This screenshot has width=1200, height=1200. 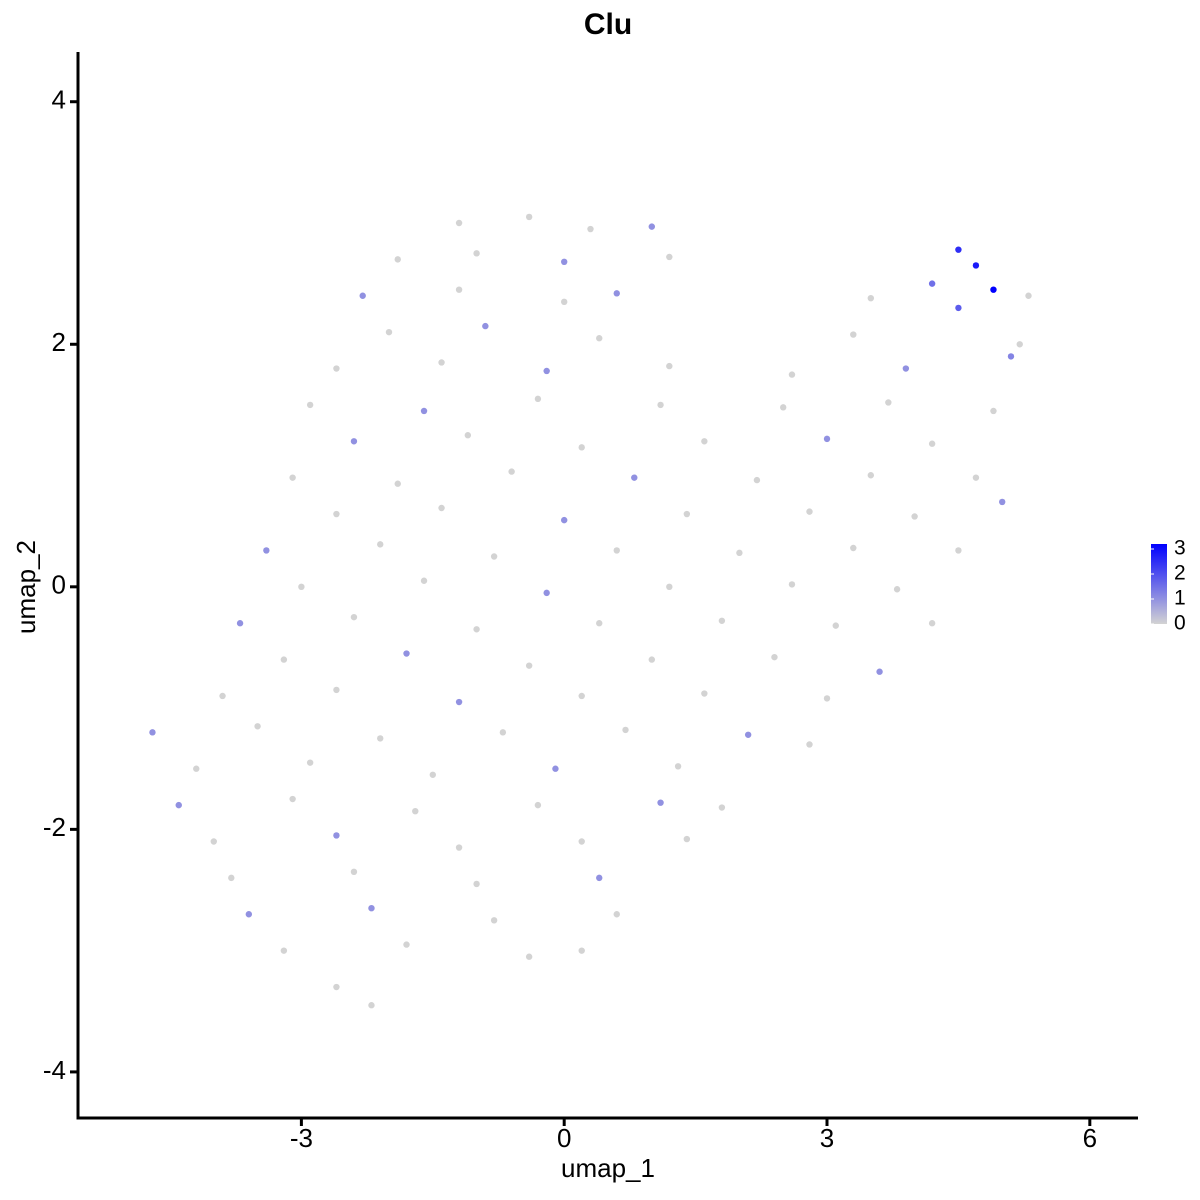 I want to click on color-tick-label: 2, so click(x=1180, y=573).